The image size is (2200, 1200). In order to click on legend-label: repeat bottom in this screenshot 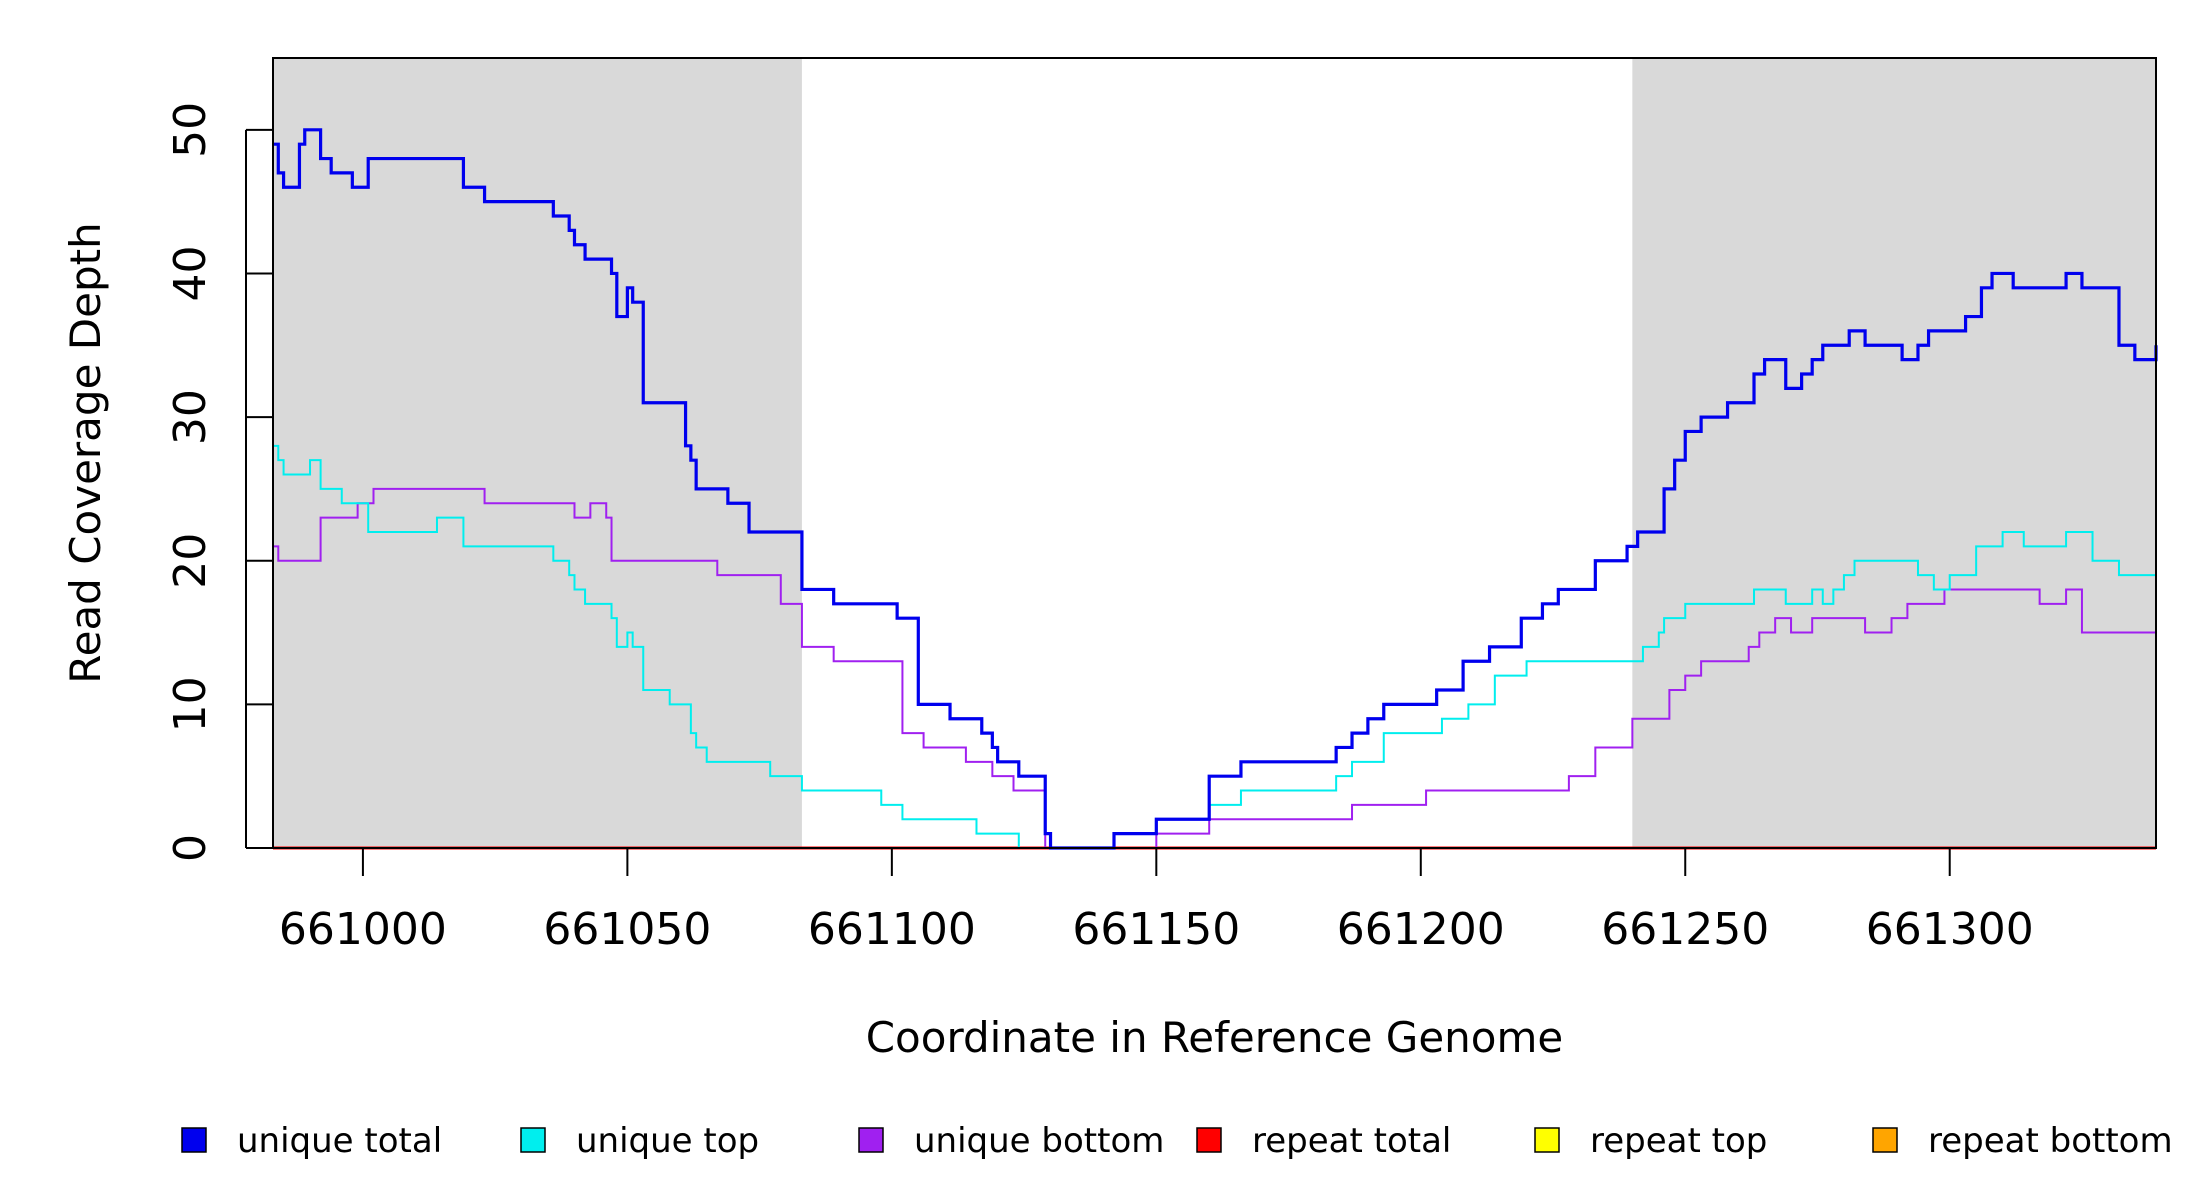, I will do `click(2050, 1141)`.